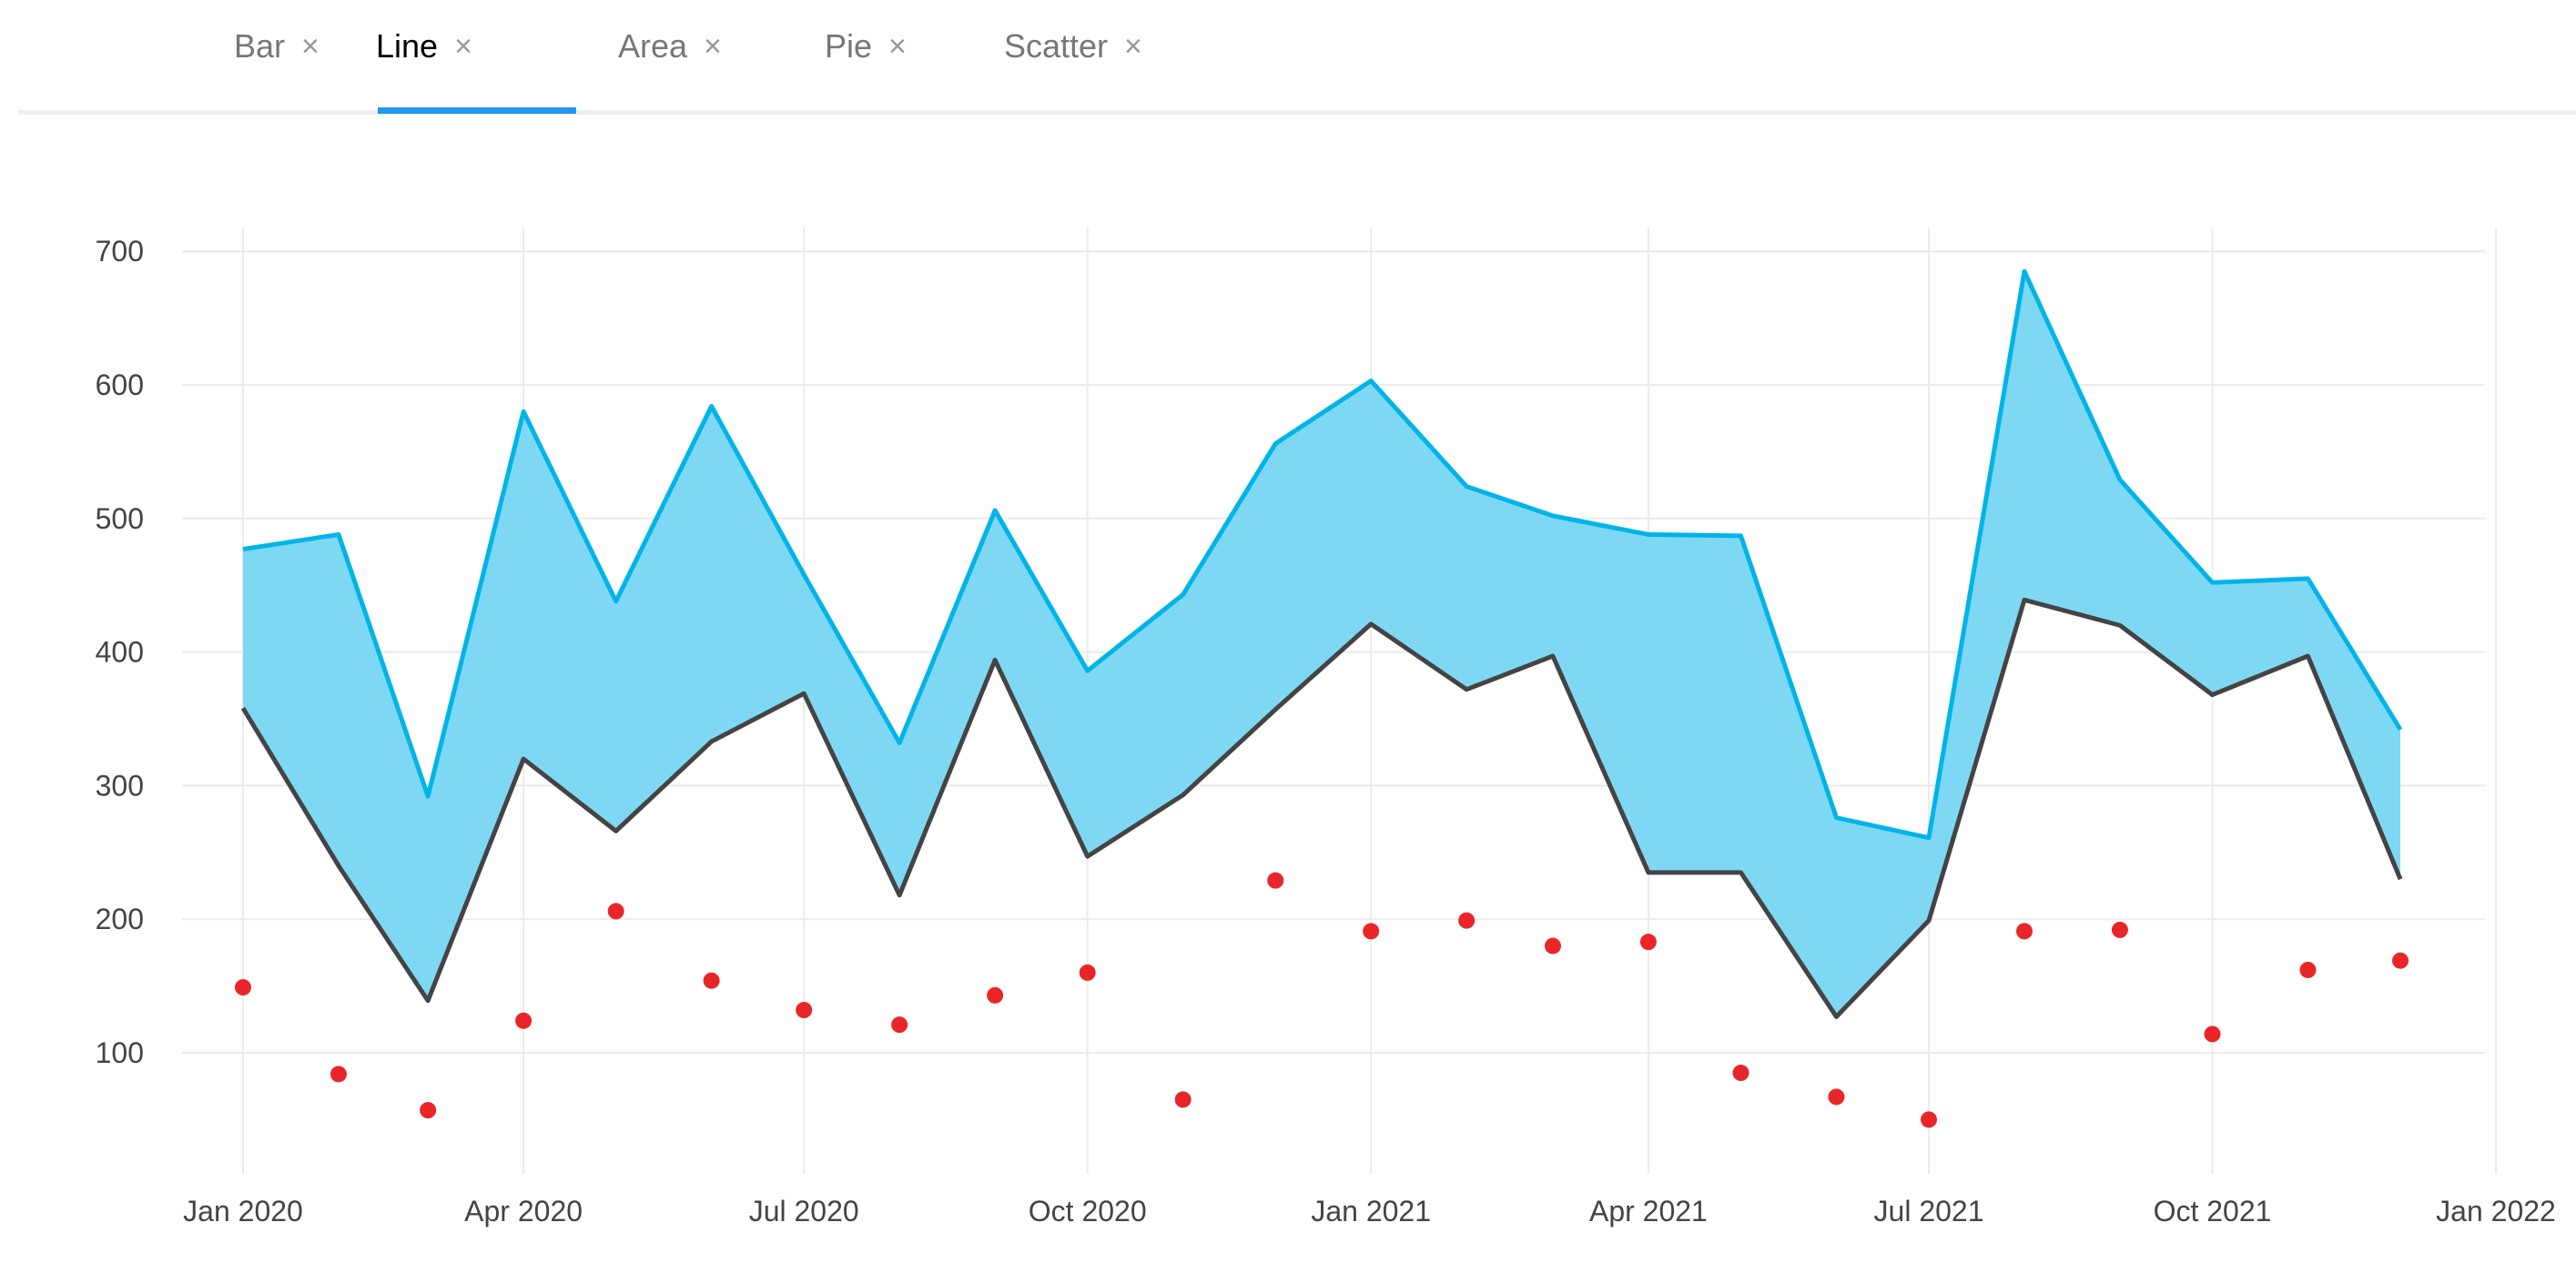 The image size is (2576, 1283). I want to click on x-tick-label: Jul 2020, so click(804, 1211).